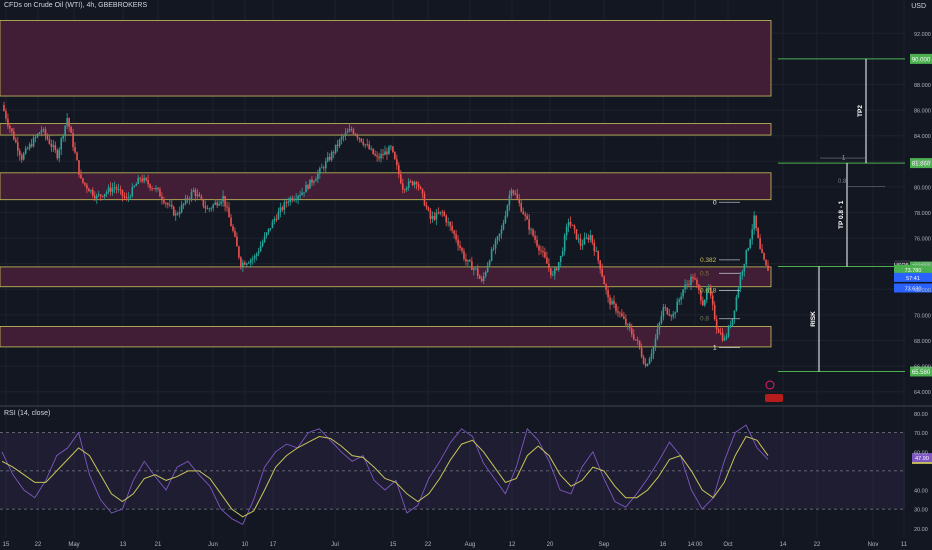  Describe the element at coordinates (922, 368) in the screenshot. I see `price-axis-tick: 66.000` at that location.